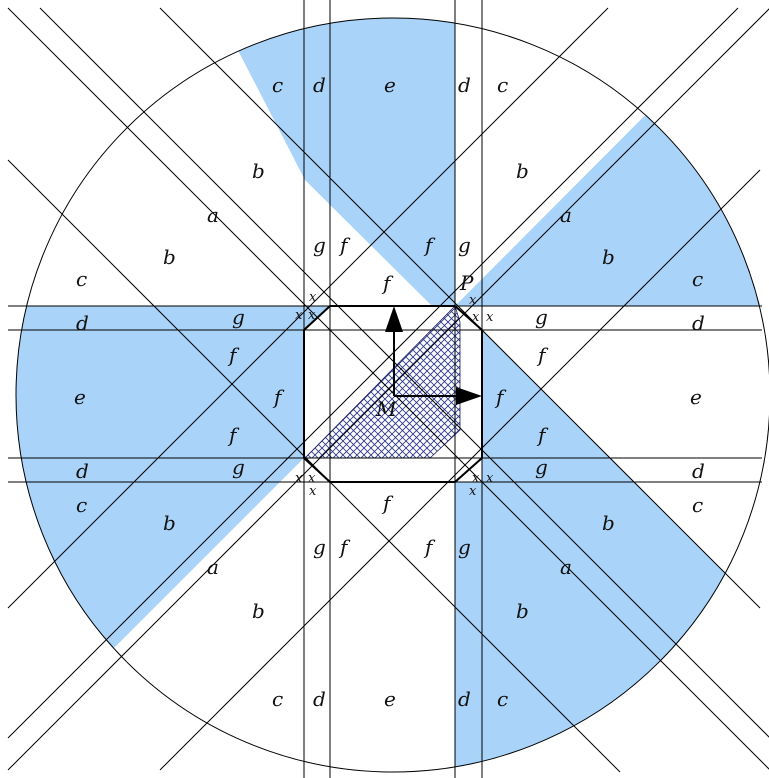  I want to click on label-P: P, so click(466, 283).